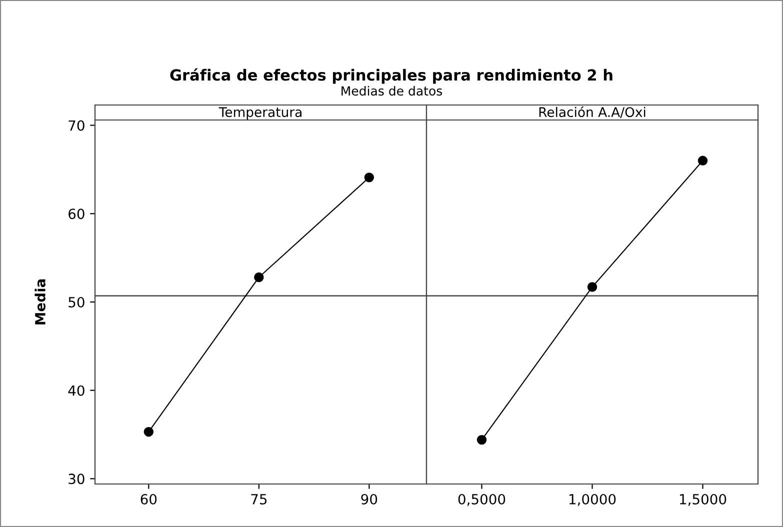  I want to click on x-tick-label: 1,0000, so click(592, 500).